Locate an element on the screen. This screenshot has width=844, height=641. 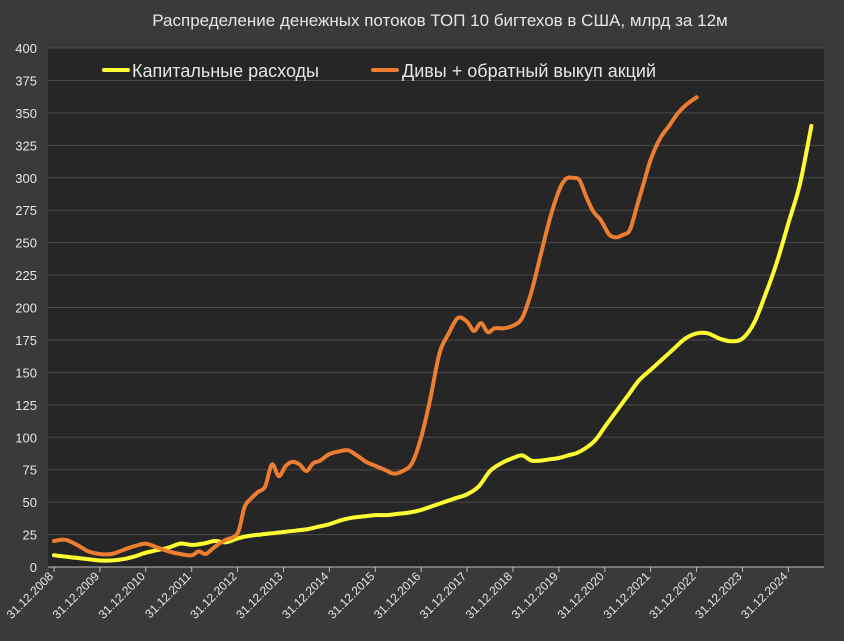
y-tick-label: 0 is located at coordinates (33, 567).